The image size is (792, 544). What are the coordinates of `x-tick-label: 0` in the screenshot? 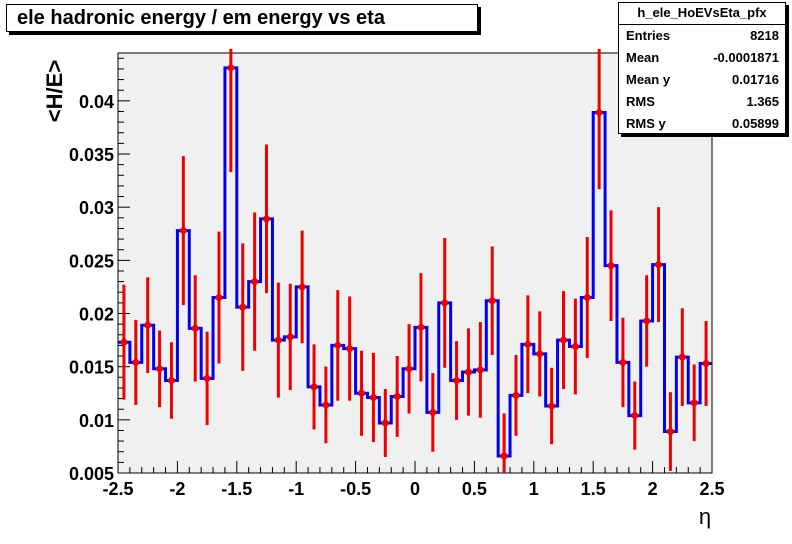 It's located at (415, 489).